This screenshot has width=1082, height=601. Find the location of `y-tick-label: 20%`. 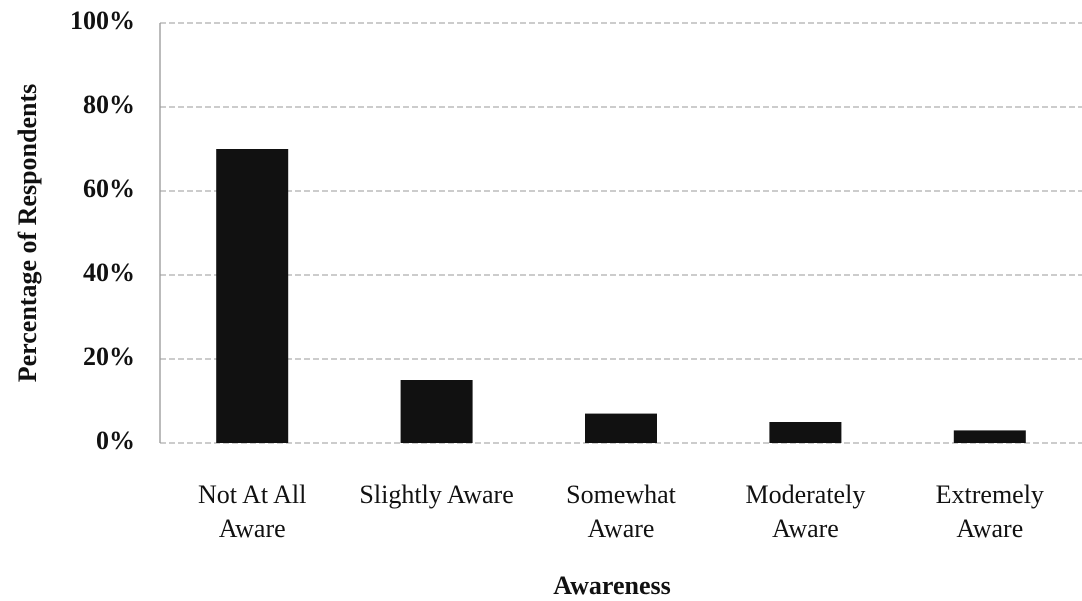

y-tick-label: 20% is located at coordinates (109, 356).